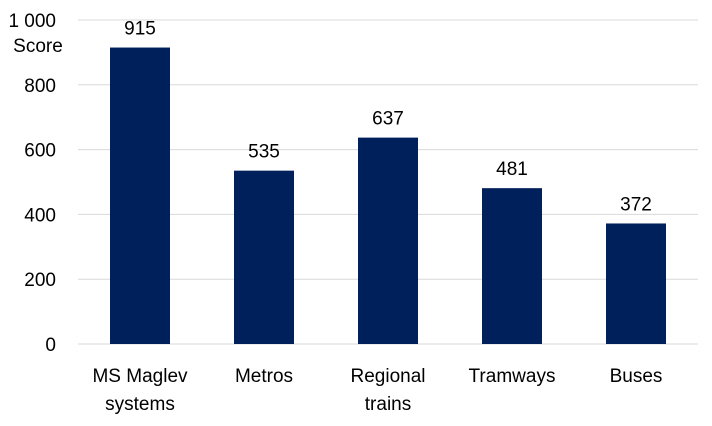 Image resolution: width=712 pixels, height=426 pixels. Describe the element at coordinates (32, 21) in the screenshot. I see `y-tick-label: 1 000` at that location.